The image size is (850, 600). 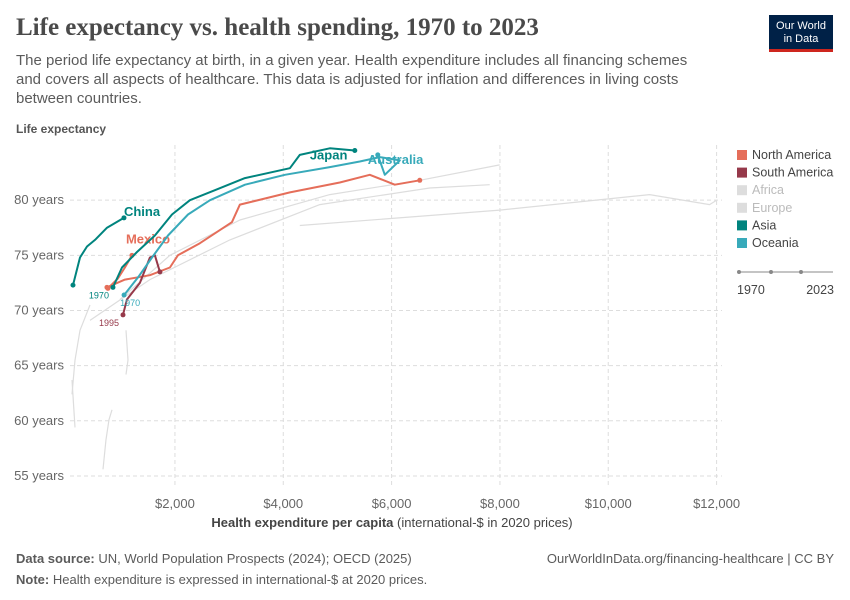 What do you see at coordinates (148, 238) in the screenshot?
I see `series-label: Mexico` at bounding box center [148, 238].